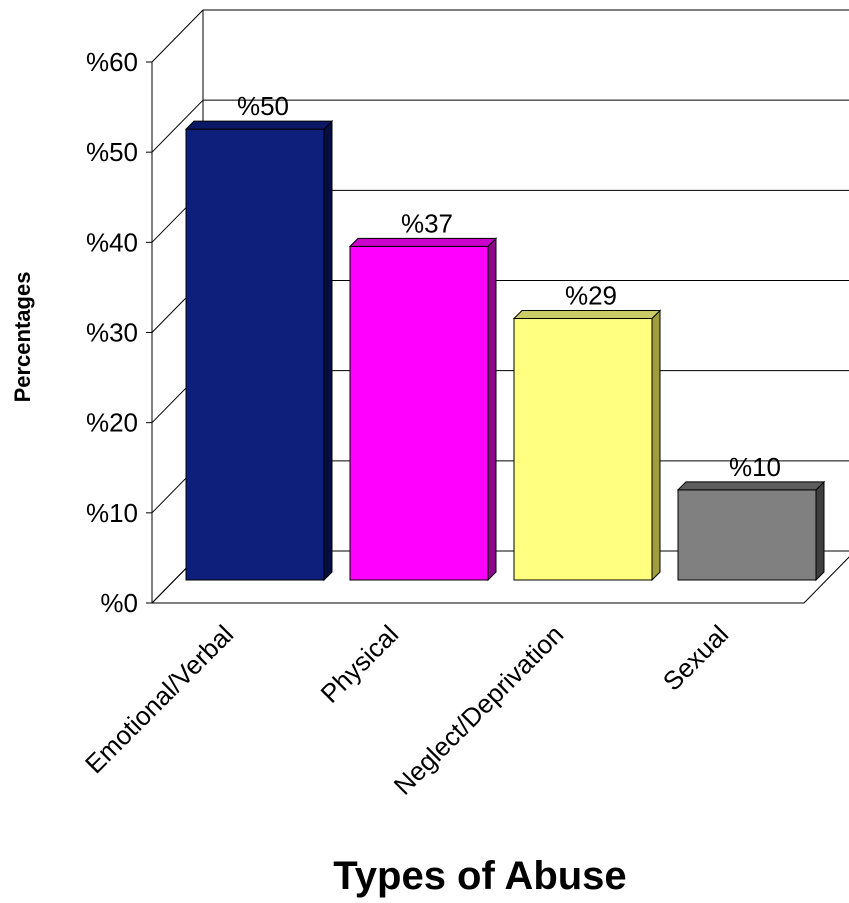  What do you see at coordinates (112, 152) in the screenshot?
I see `y-tick-label: %50` at bounding box center [112, 152].